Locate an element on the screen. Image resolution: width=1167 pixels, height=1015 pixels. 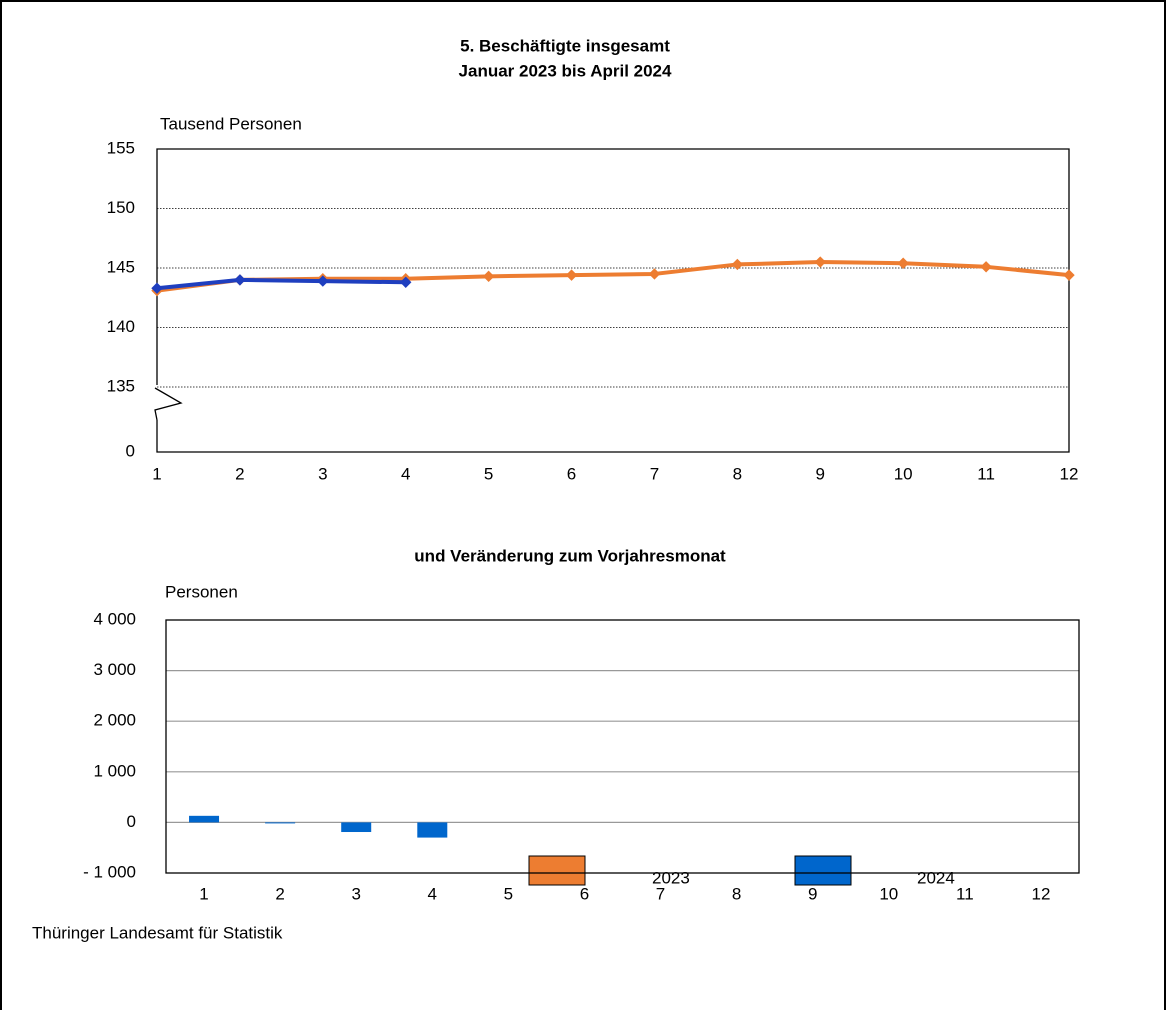
y-tick-label: 135 is located at coordinates (121, 385).